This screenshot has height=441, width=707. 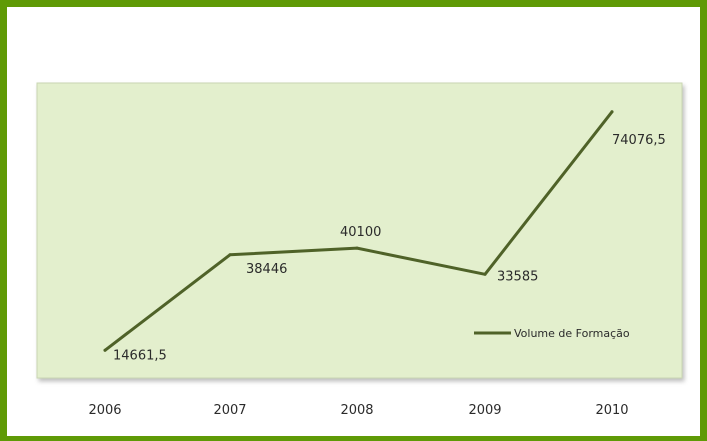 What do you see at coordinates (229, 410) in the screenshot?
I see `x-tick-label-2007: 2007` at bounding box center [229, 410].